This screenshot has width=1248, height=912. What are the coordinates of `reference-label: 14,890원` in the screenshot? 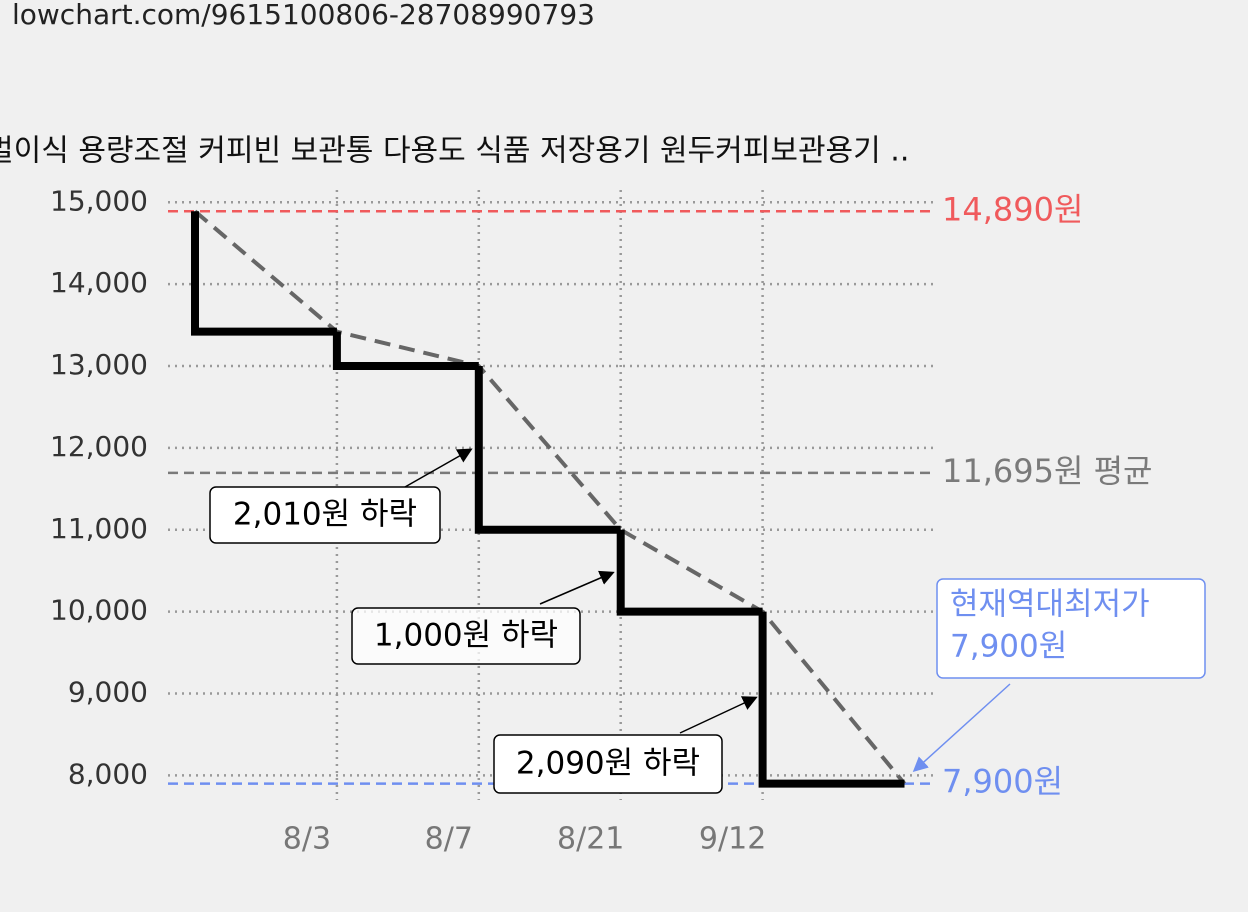 It's located at (1012, 209).